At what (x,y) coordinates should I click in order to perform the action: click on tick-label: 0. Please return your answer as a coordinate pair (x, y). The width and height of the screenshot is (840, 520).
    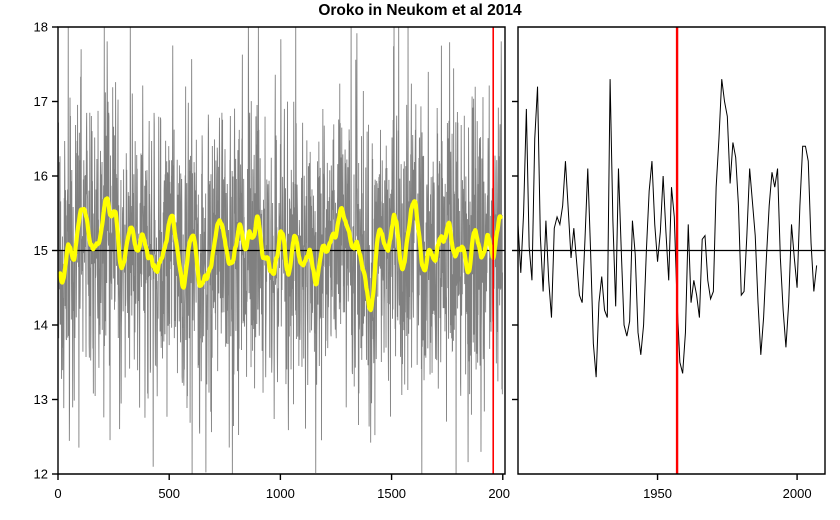
    Looking at the image, I should click on (57, 493).